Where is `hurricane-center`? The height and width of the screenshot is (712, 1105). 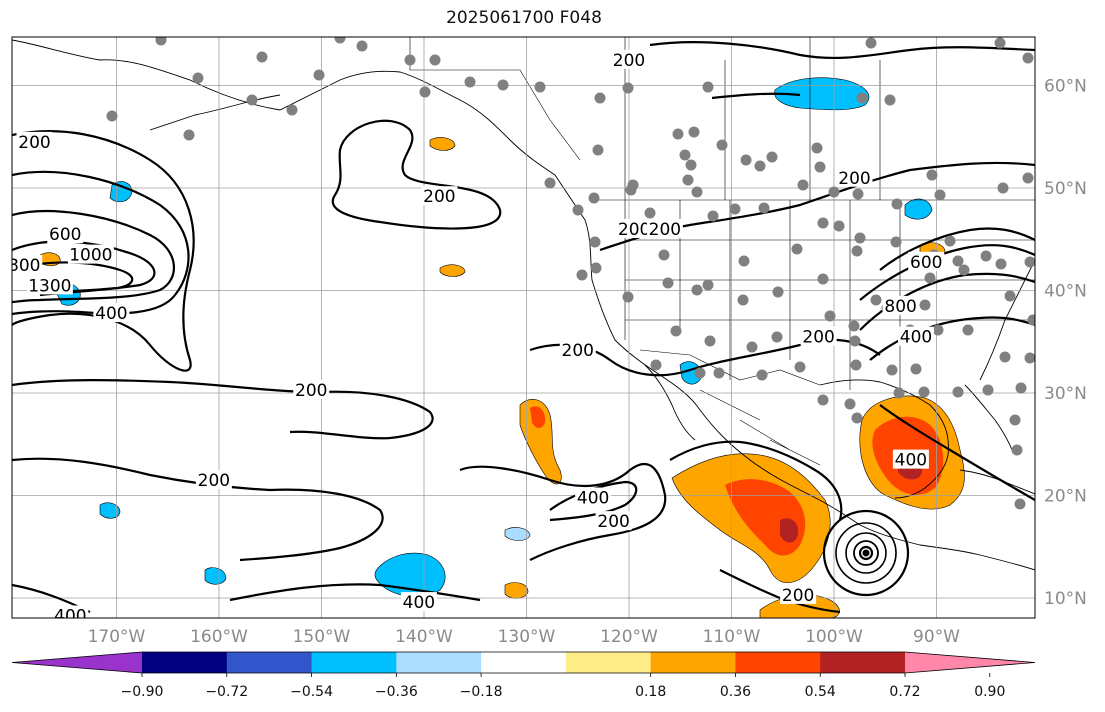
hurricane-center is located at coordinates (866, 553).